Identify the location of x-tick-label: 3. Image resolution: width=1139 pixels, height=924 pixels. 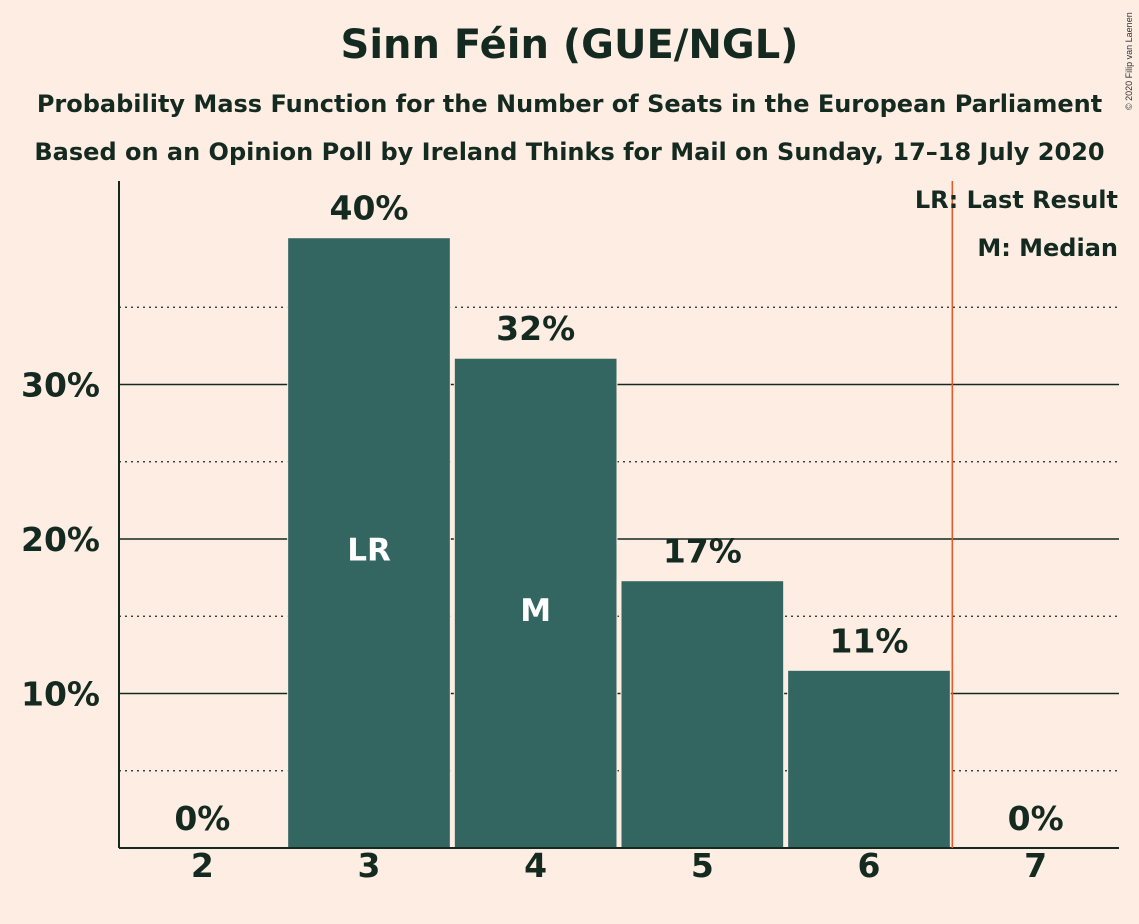
(369, 865).